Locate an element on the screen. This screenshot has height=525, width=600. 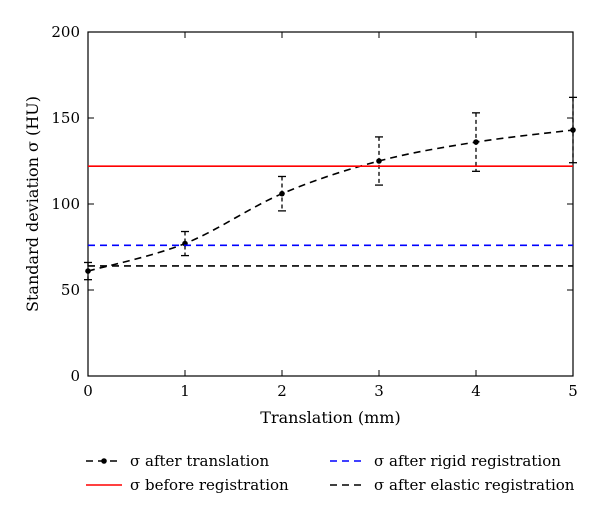
x-tick-label: 5 is located at coordinates (573, 391).